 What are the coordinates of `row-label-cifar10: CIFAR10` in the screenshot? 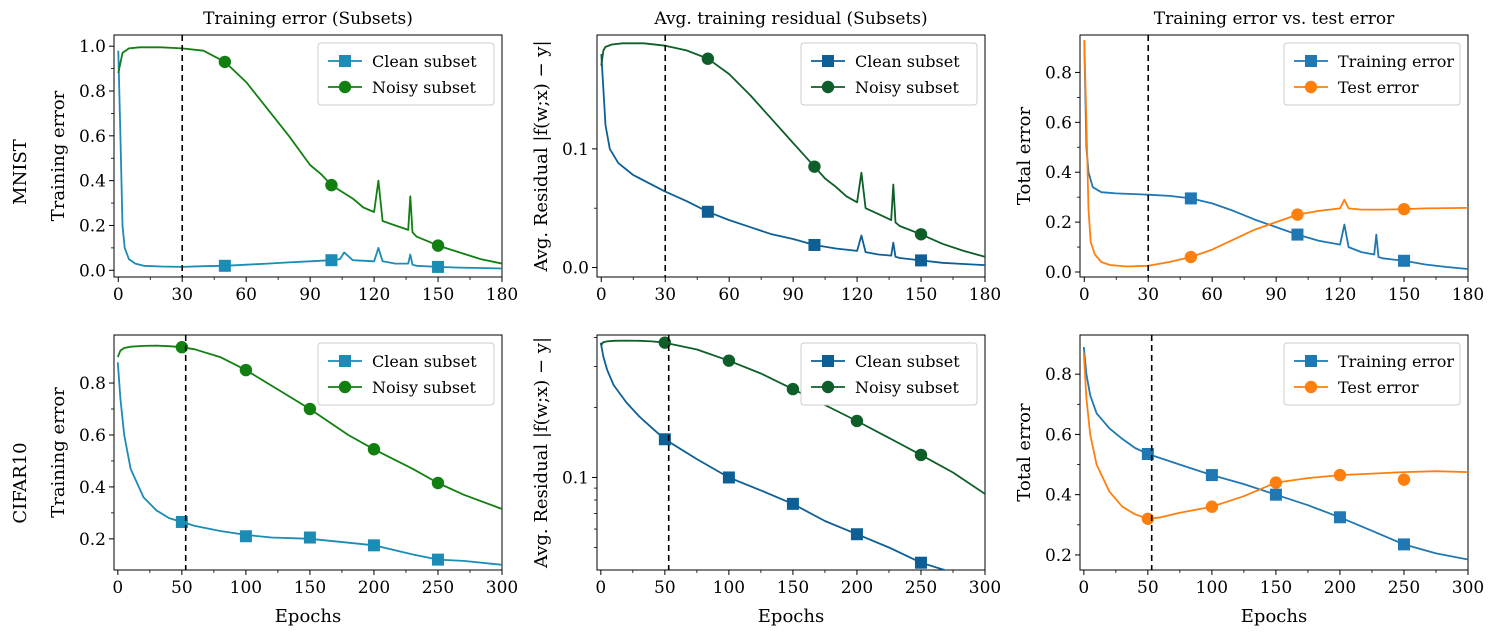 It's located at (20, 482).